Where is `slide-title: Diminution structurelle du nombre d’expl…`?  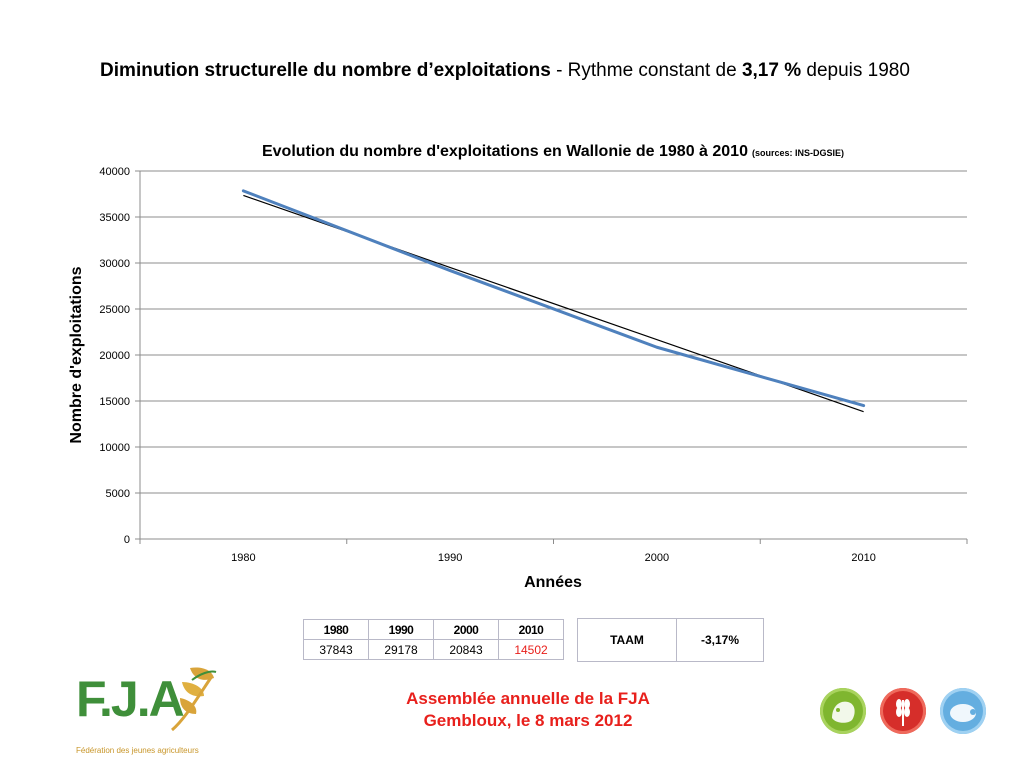
slide-title: Diminution structurelle du nombre d’expl… is located at coordinates (505, 71).